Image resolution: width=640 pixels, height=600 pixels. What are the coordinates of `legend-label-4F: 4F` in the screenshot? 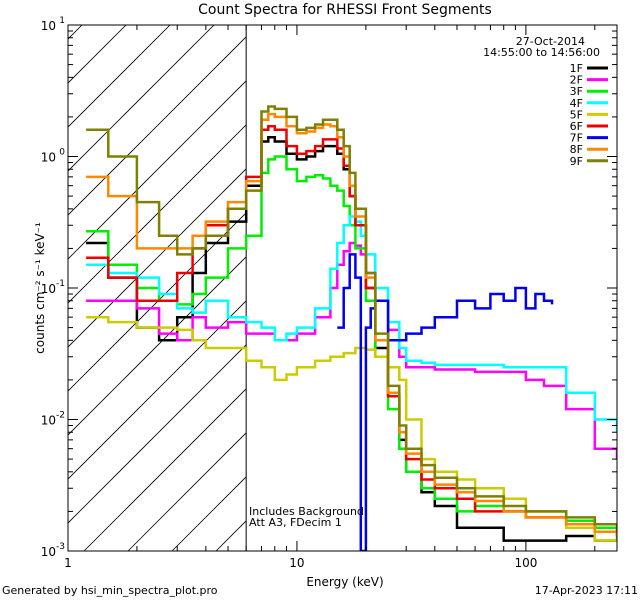 It's located at (576, 103).